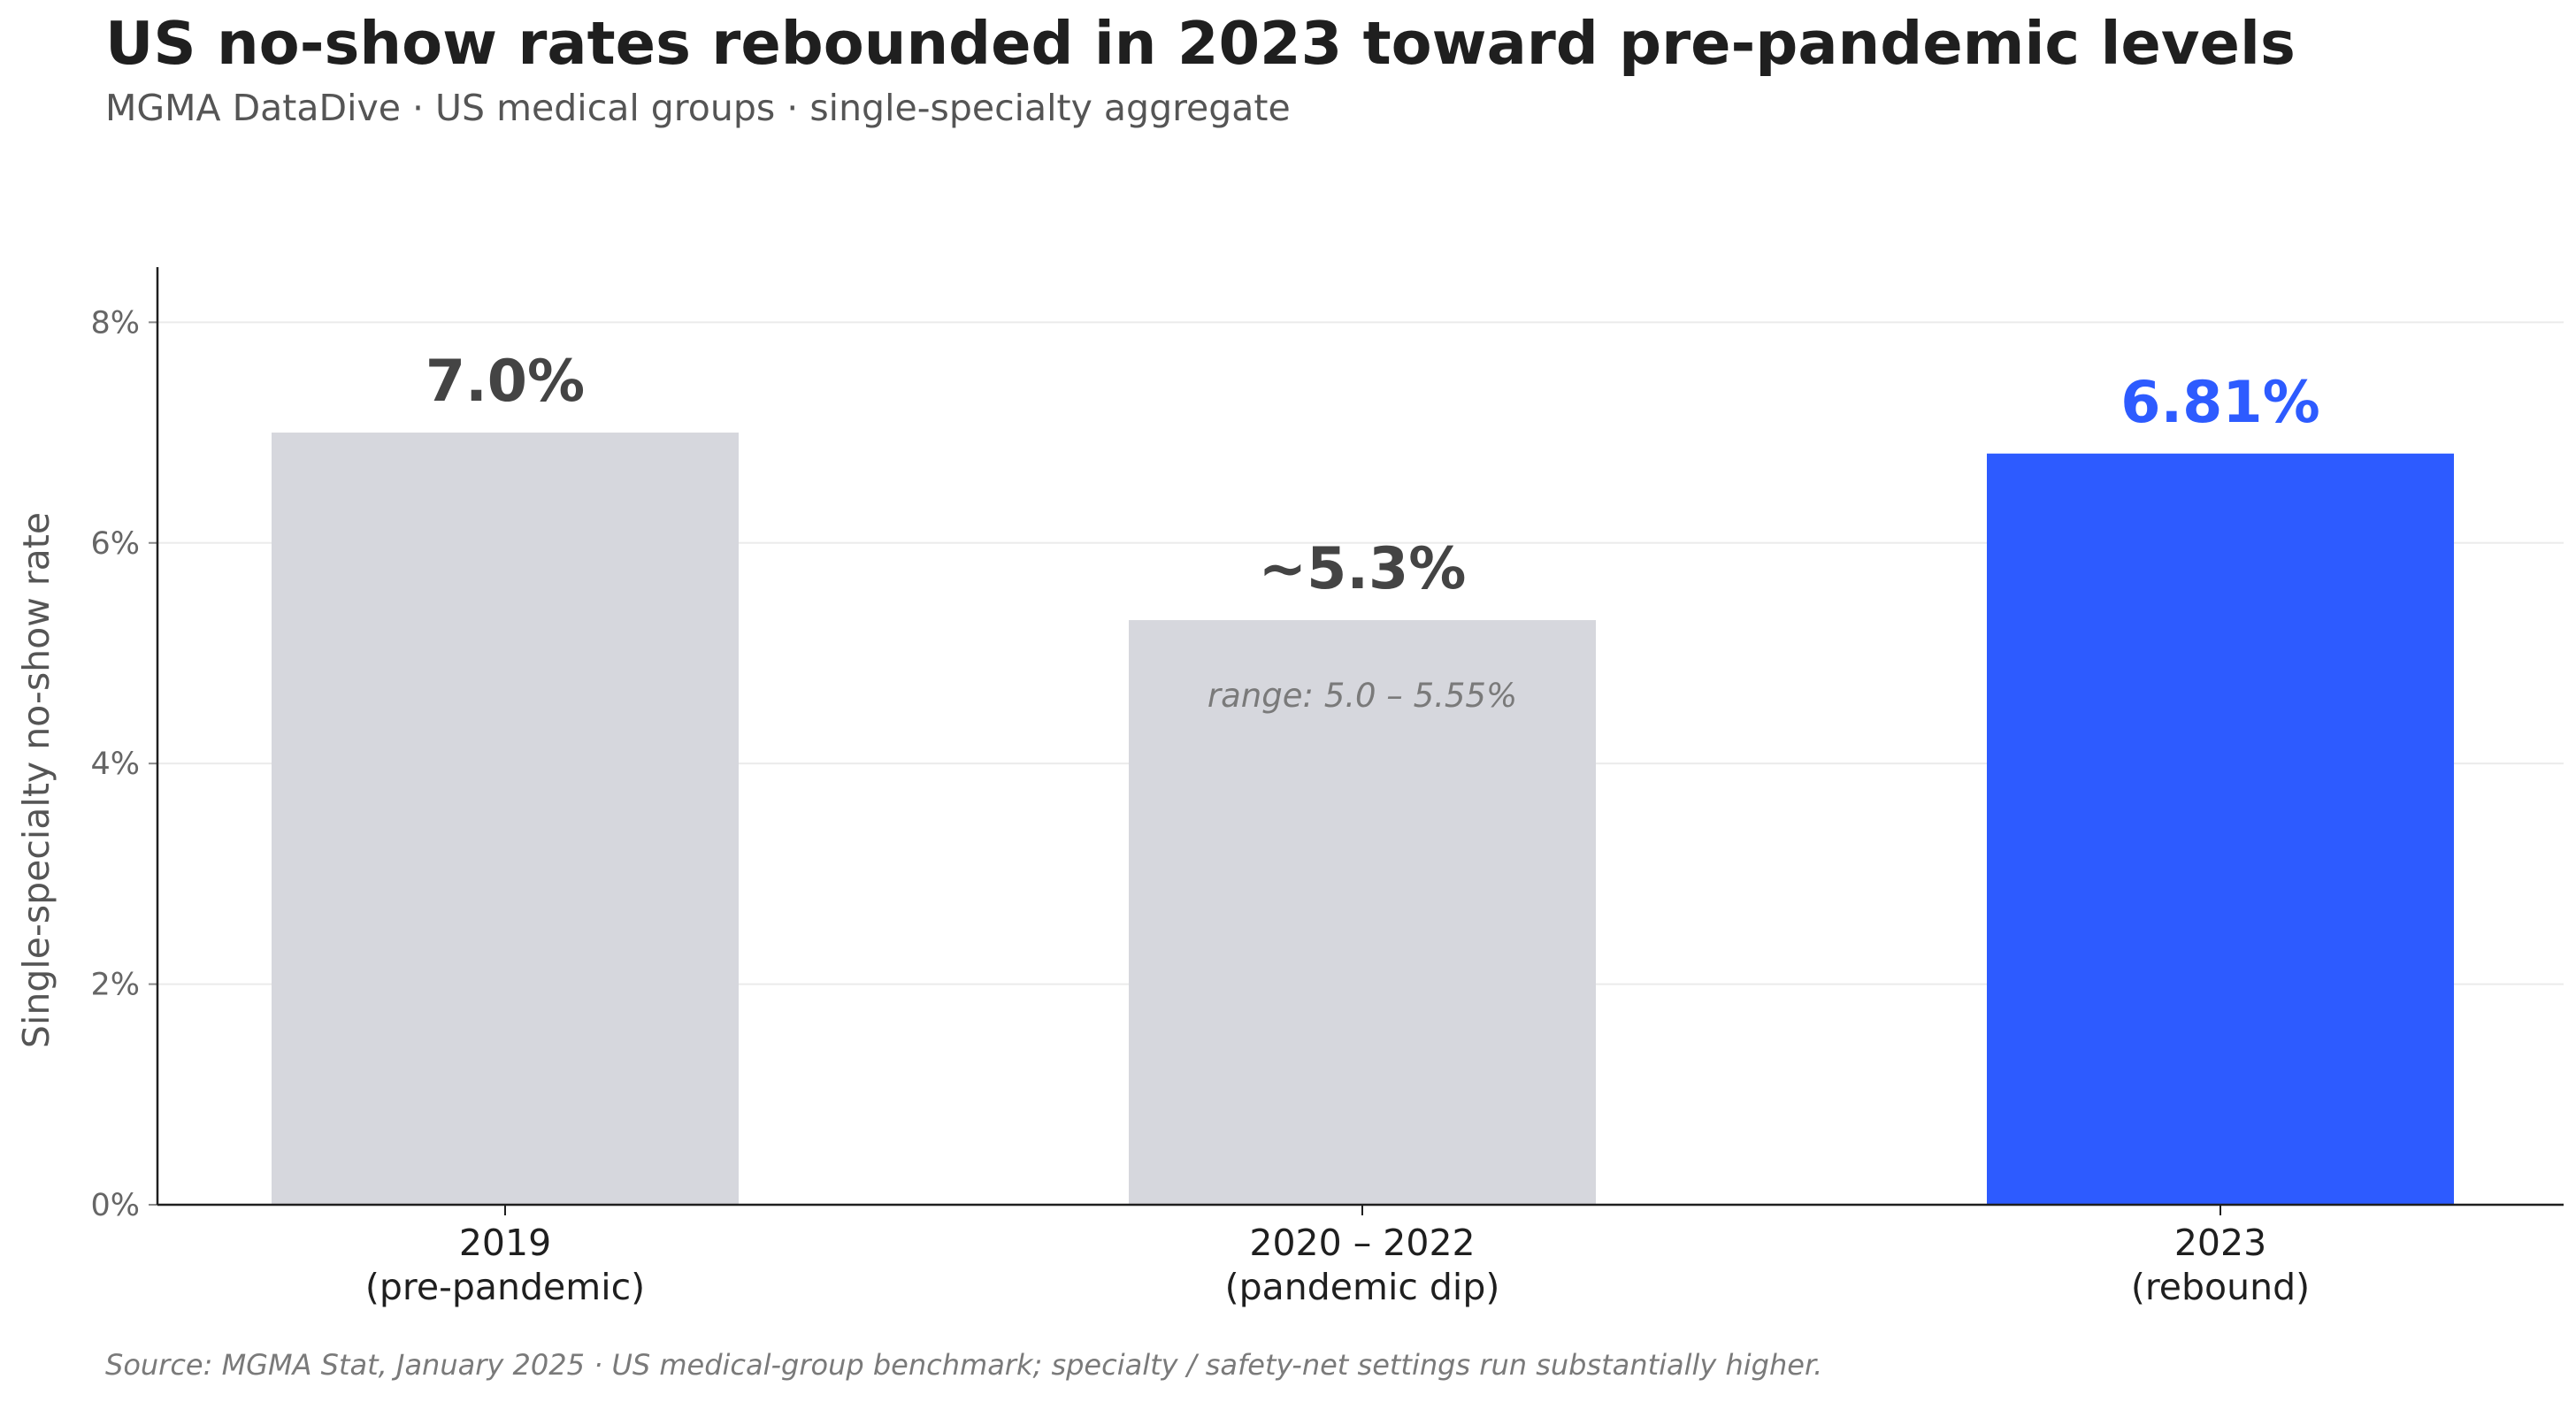 The width and height of the screenshot is (2576, 1402). Describe the element at coordinates (1362, 696) in the screenshot. I see `range-annotation: range: 5.0 – 5.55%` at that location.